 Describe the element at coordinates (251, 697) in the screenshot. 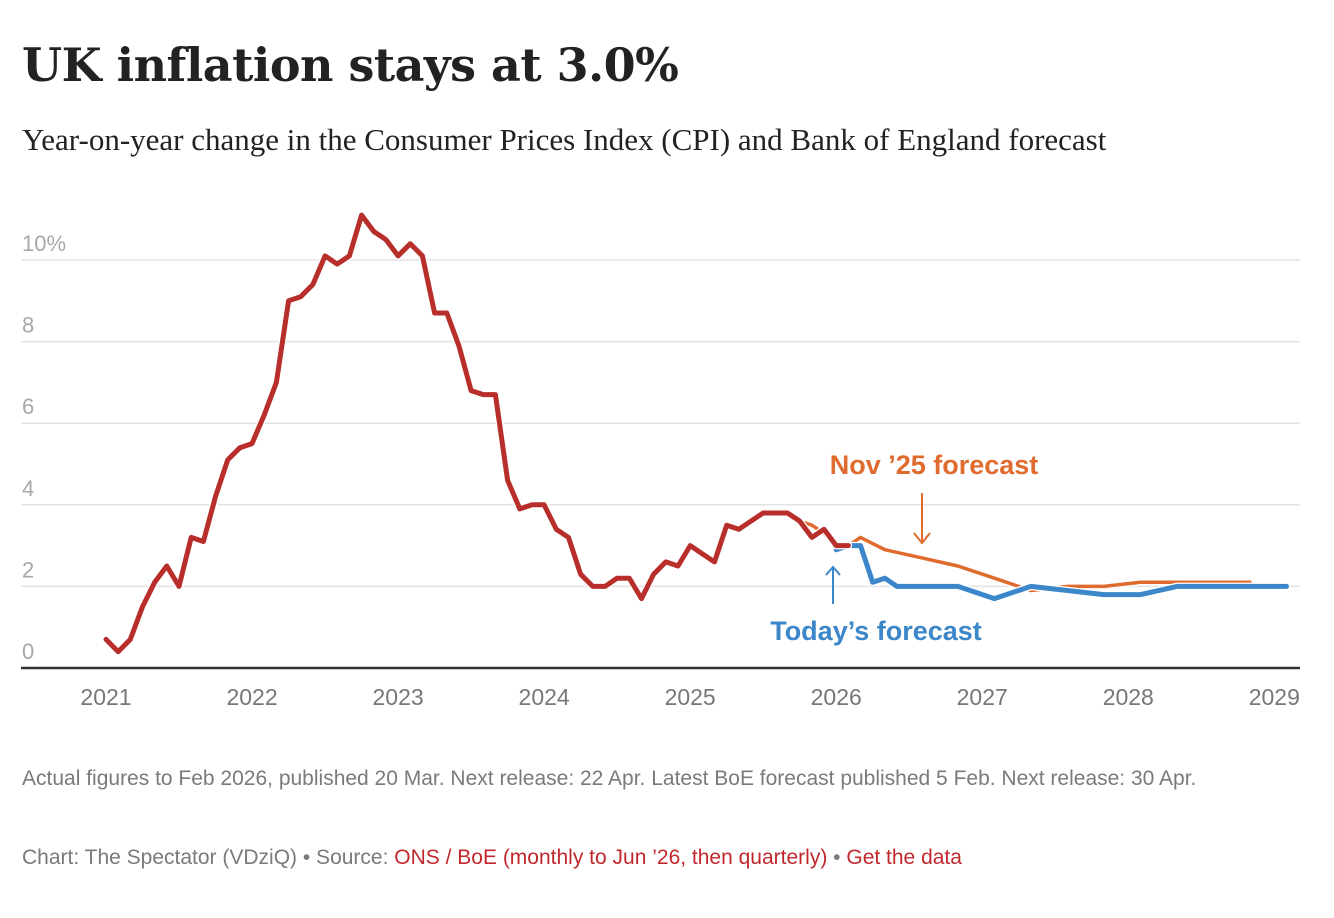

I see `x-tick-label: 2022` at that location.